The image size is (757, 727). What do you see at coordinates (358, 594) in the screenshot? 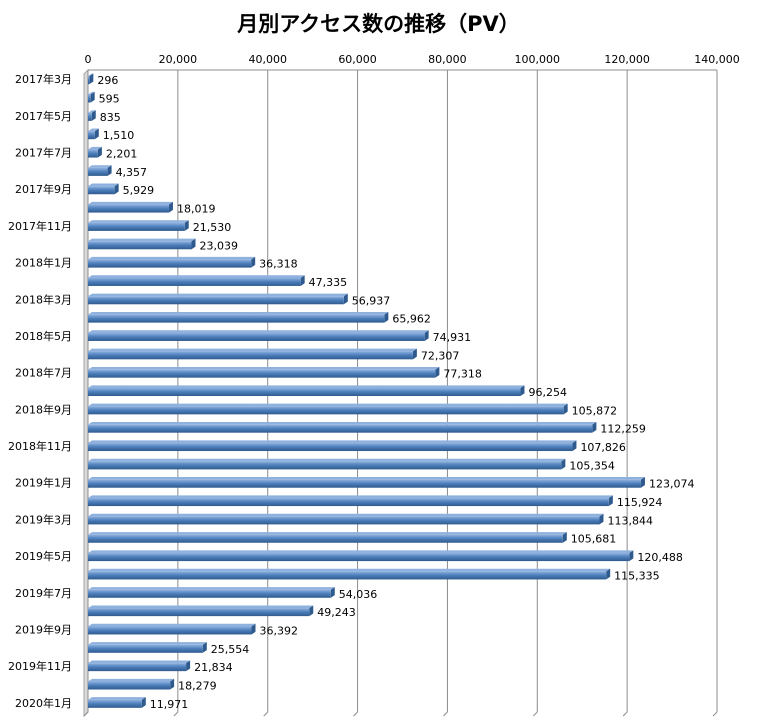
I see `data-label: 54,036` at bounding box center [358, 594].